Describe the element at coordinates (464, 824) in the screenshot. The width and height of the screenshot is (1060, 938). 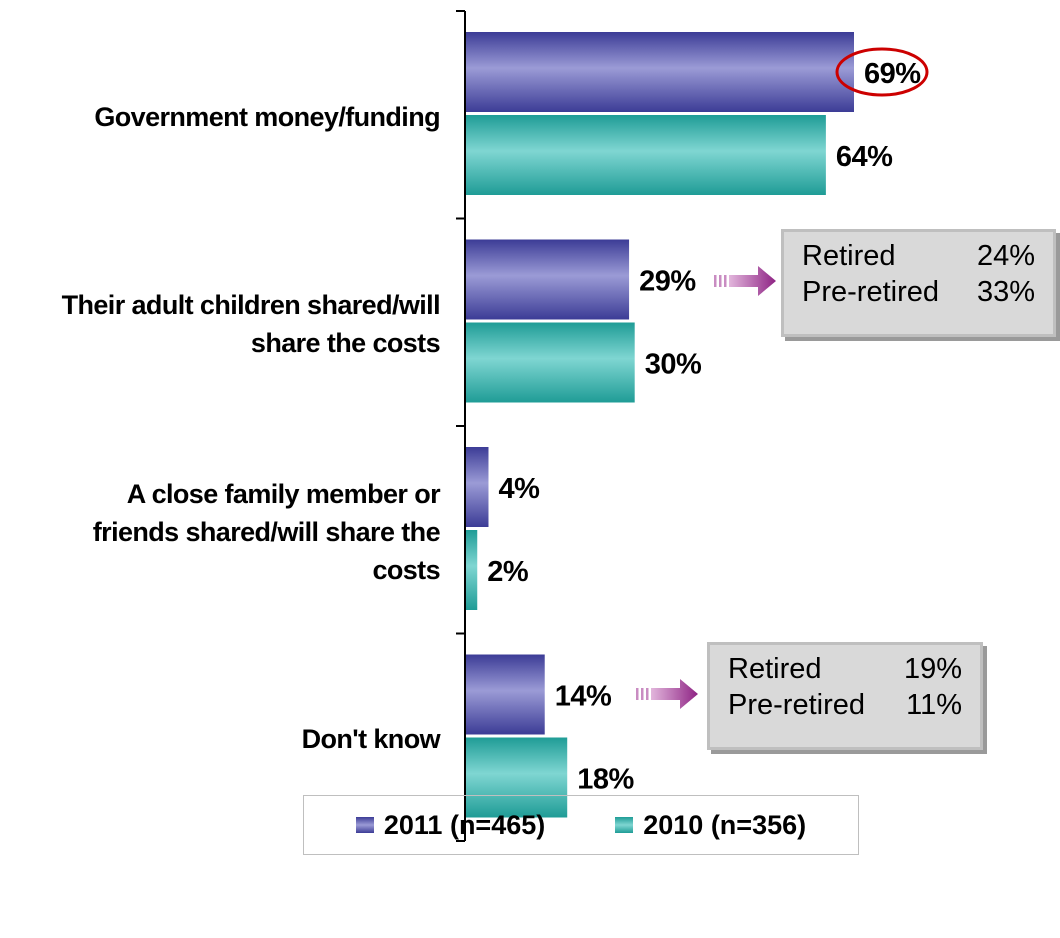
I see `legend-label-2011: 2011 (n=465)` at that location.